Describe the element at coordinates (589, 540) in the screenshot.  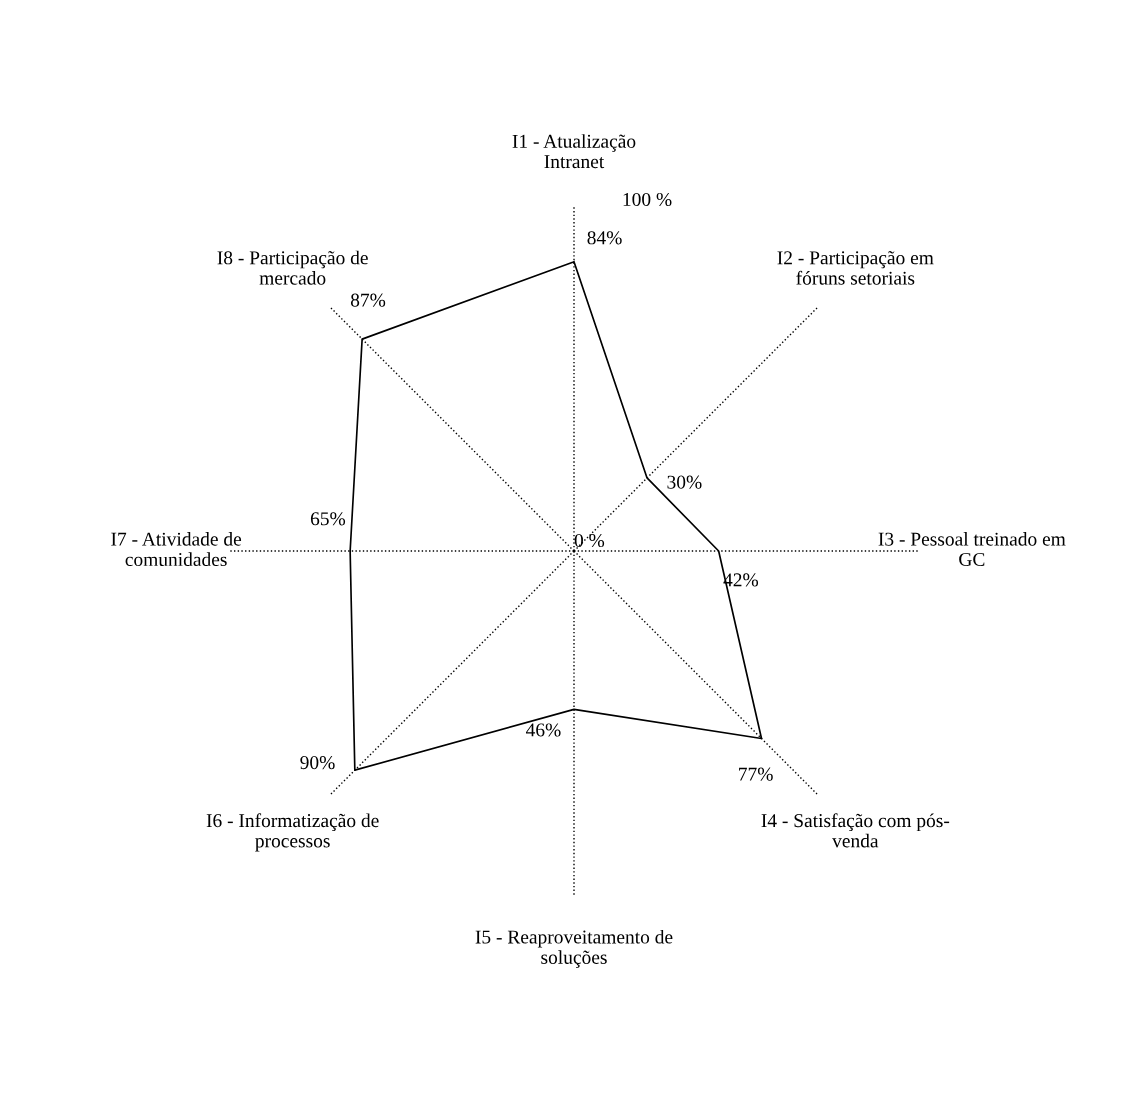
I see `y-tick-label: 0 %` at that location.